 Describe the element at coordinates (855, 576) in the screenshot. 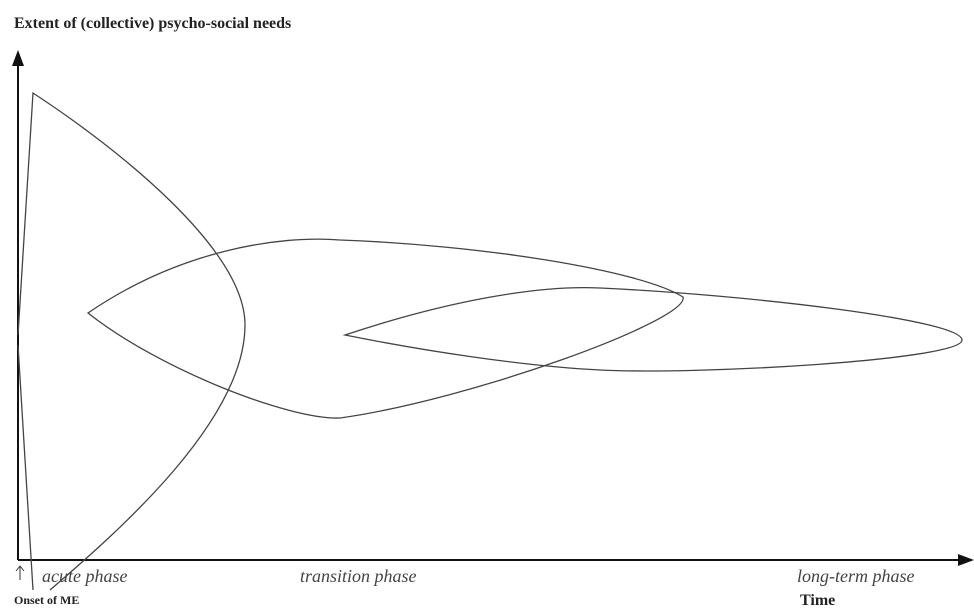

I see `phase-label: long-term phase` at that location.